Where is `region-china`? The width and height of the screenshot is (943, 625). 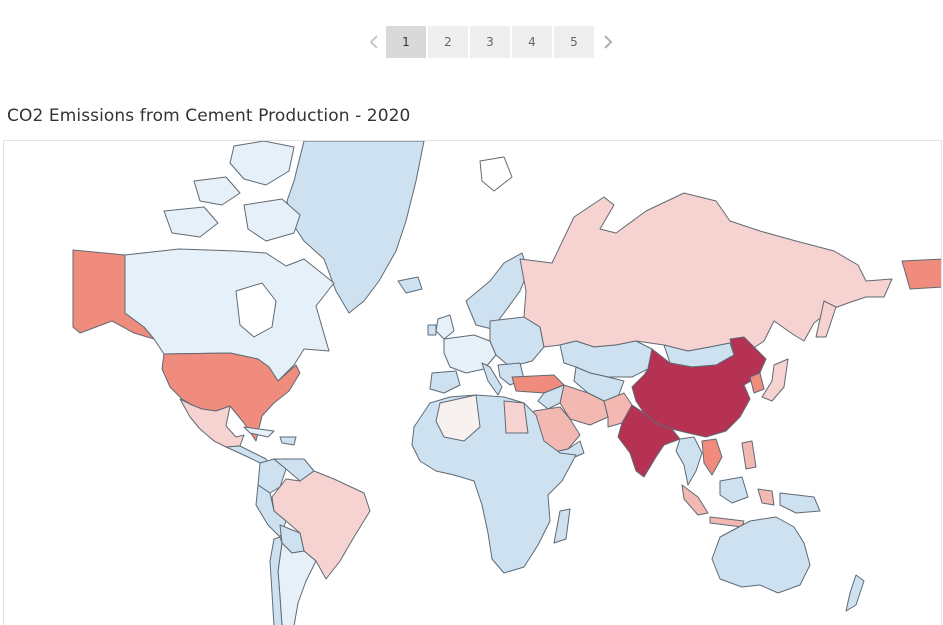
region-china is located at coordinates (699, 387).